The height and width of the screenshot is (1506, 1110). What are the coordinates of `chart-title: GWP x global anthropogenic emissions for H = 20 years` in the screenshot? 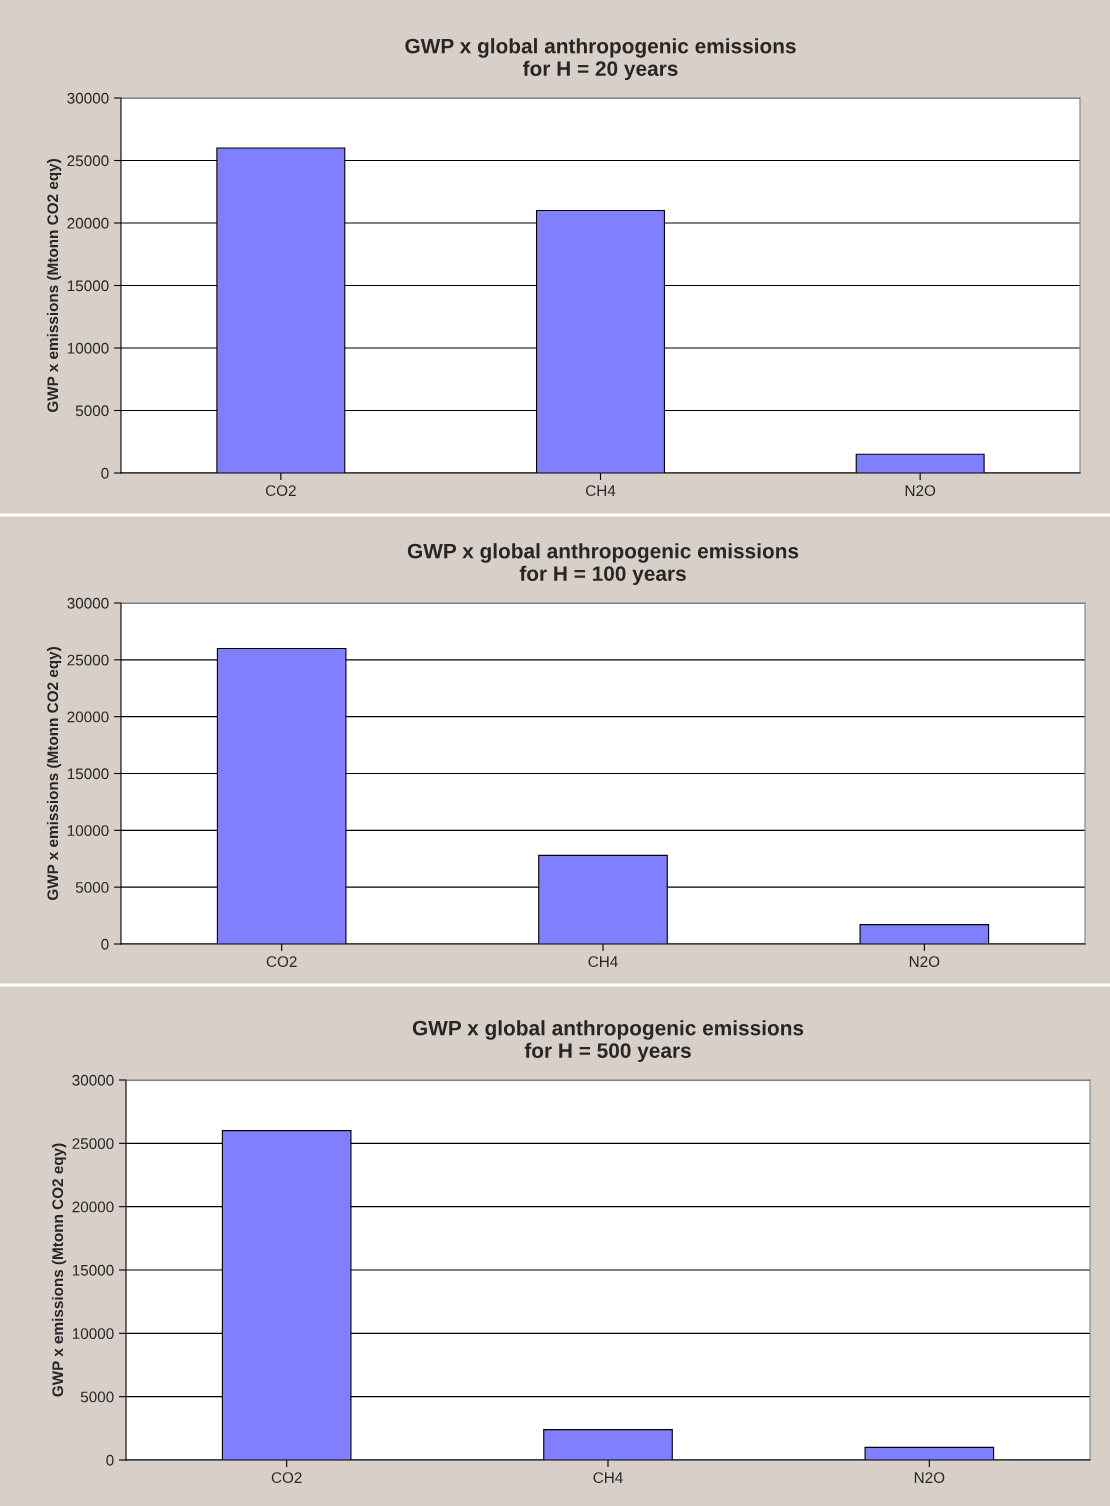 It's located at (600, 59).